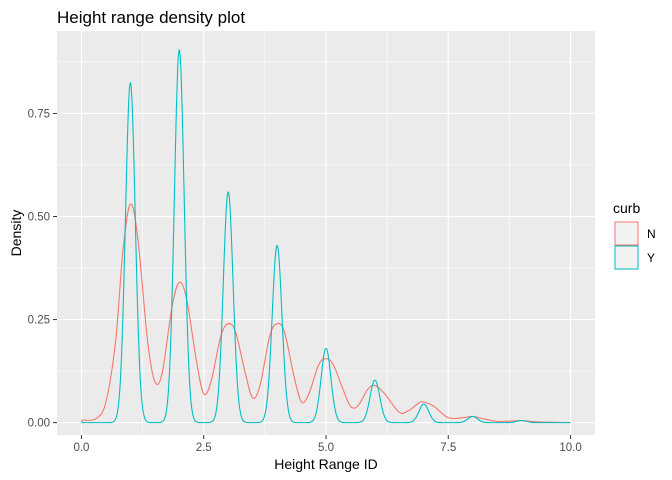  What do you see at coordinates (39, 218) in the screenshot?
I see `y-tick-label: 0.50` at bounding box center [39, 218].